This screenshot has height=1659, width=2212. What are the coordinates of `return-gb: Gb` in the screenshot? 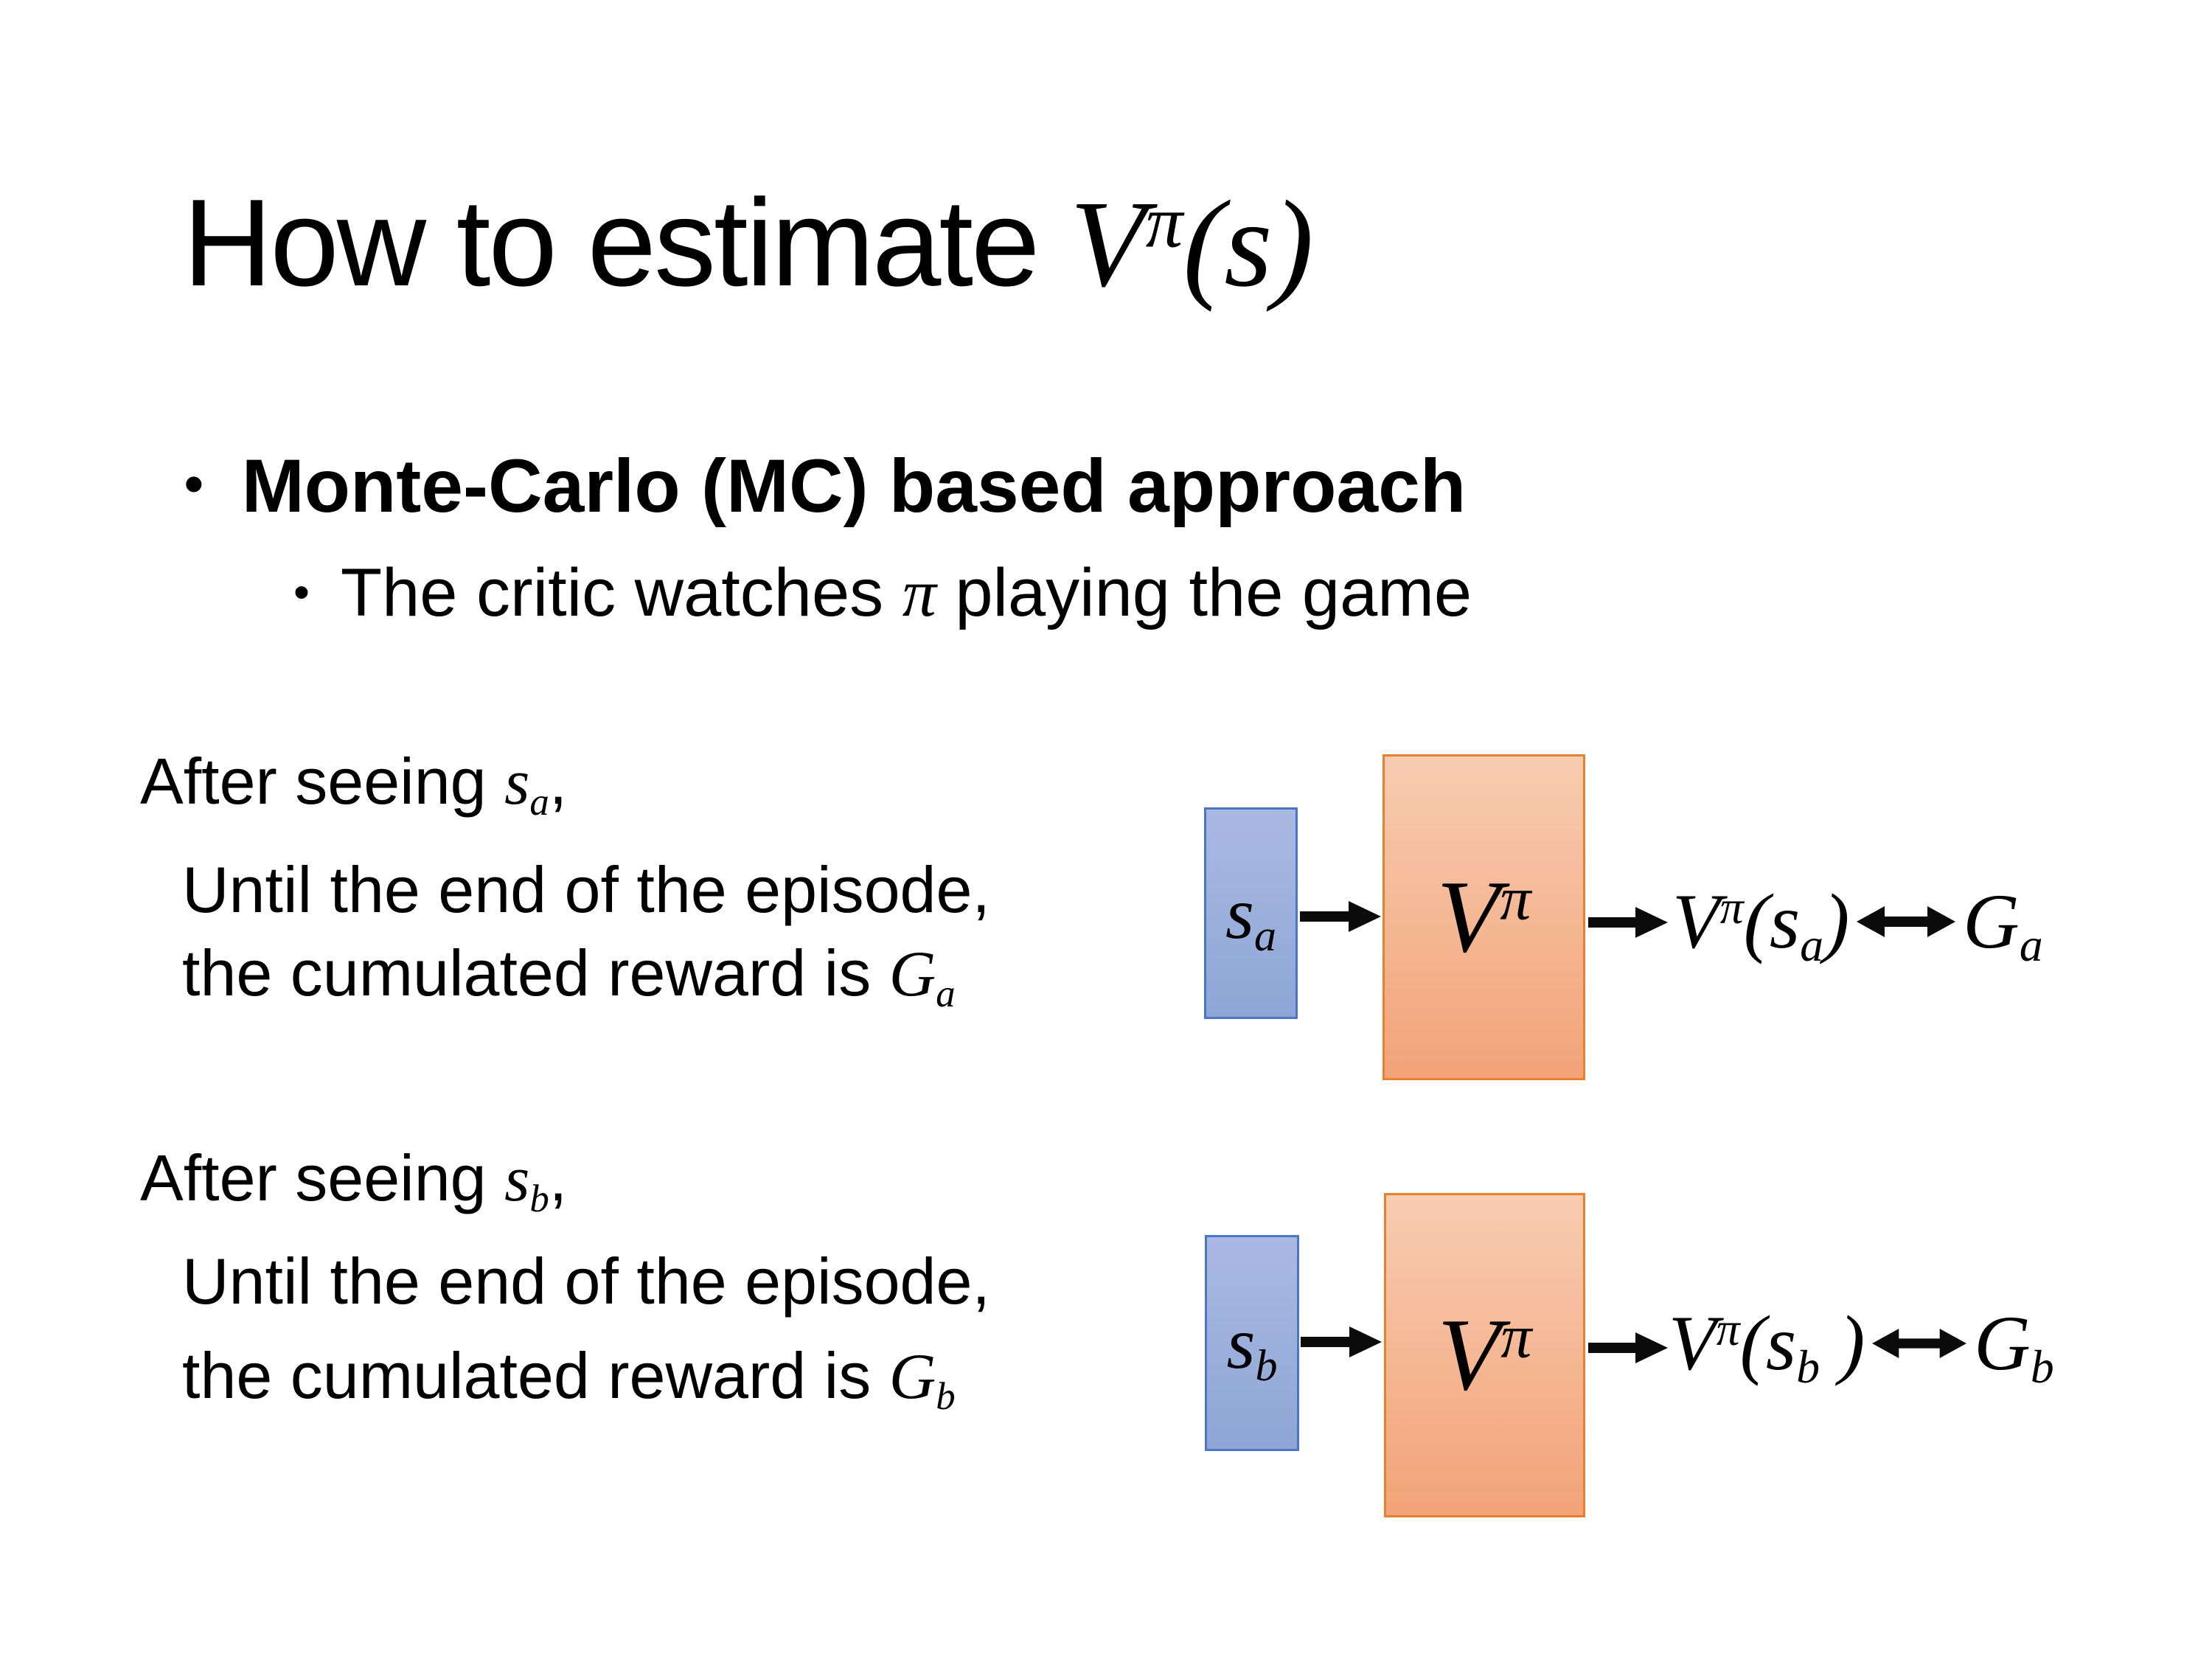 It's located at (2014, 1346).